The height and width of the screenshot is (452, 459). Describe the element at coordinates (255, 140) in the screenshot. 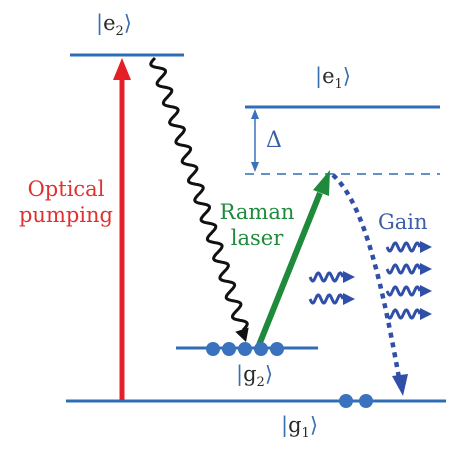

I see `detuning-arrow` at that location.